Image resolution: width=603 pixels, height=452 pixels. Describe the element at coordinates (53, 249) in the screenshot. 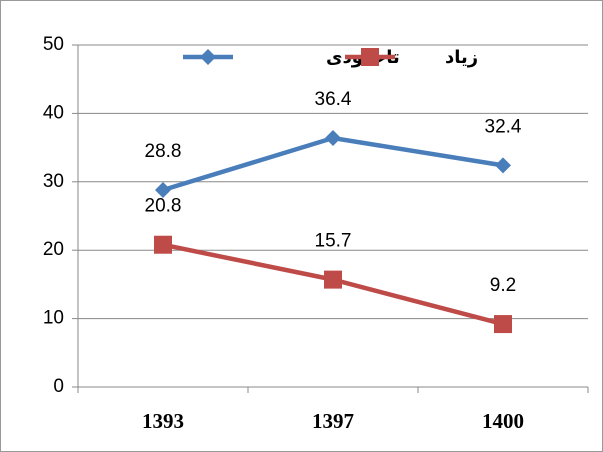

I see `y-tick-label: 20` at that location.